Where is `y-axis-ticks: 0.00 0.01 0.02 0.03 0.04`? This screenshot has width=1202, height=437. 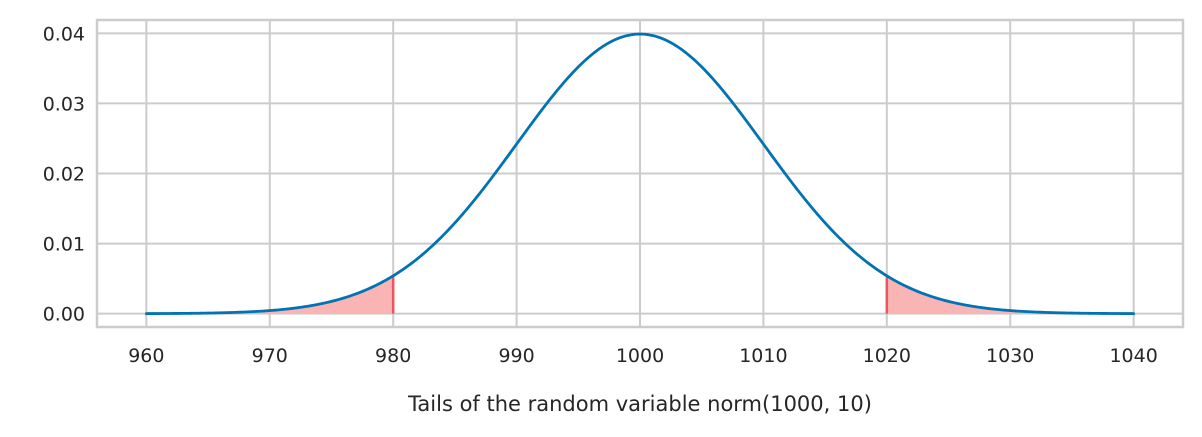
y-axis-ticks: 0.00 0.01 0.02 0.03 0.04 is located at coordinates (64, 174).